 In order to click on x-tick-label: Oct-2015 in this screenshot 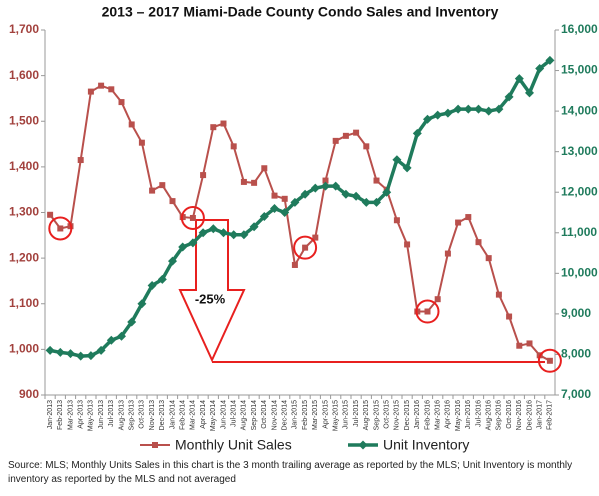, I will do `click(387, 414)`.